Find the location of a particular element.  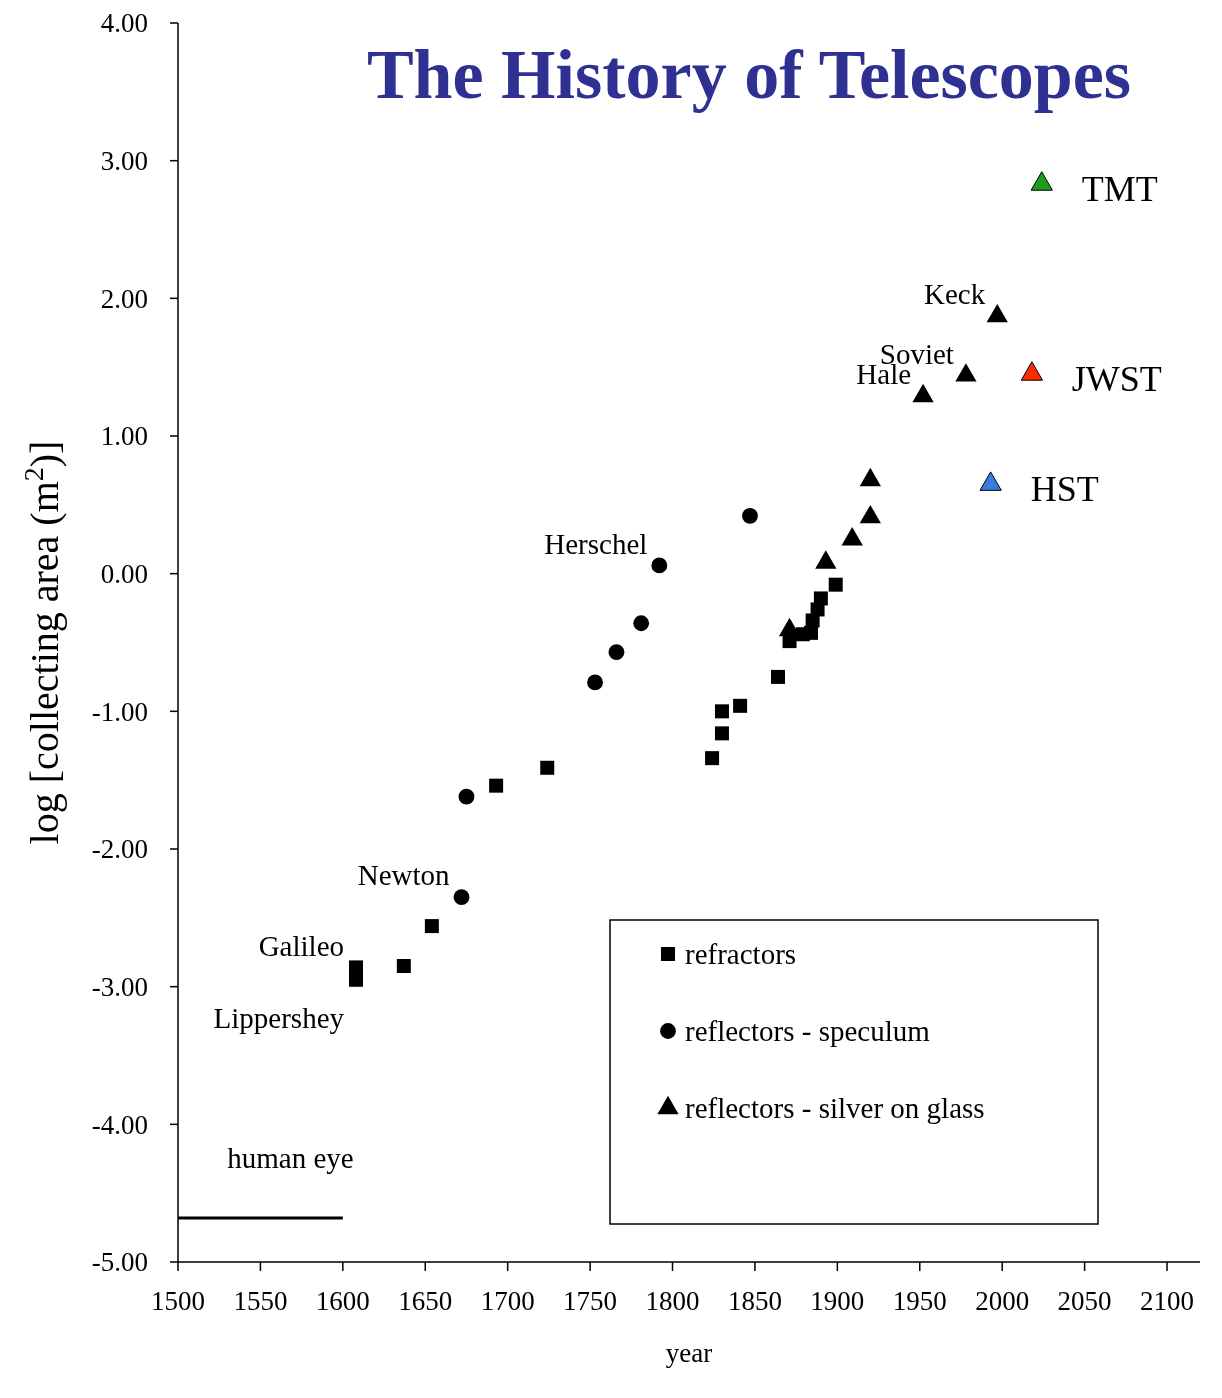

annotation: Lippershey is located at coordinates (279, 1017).